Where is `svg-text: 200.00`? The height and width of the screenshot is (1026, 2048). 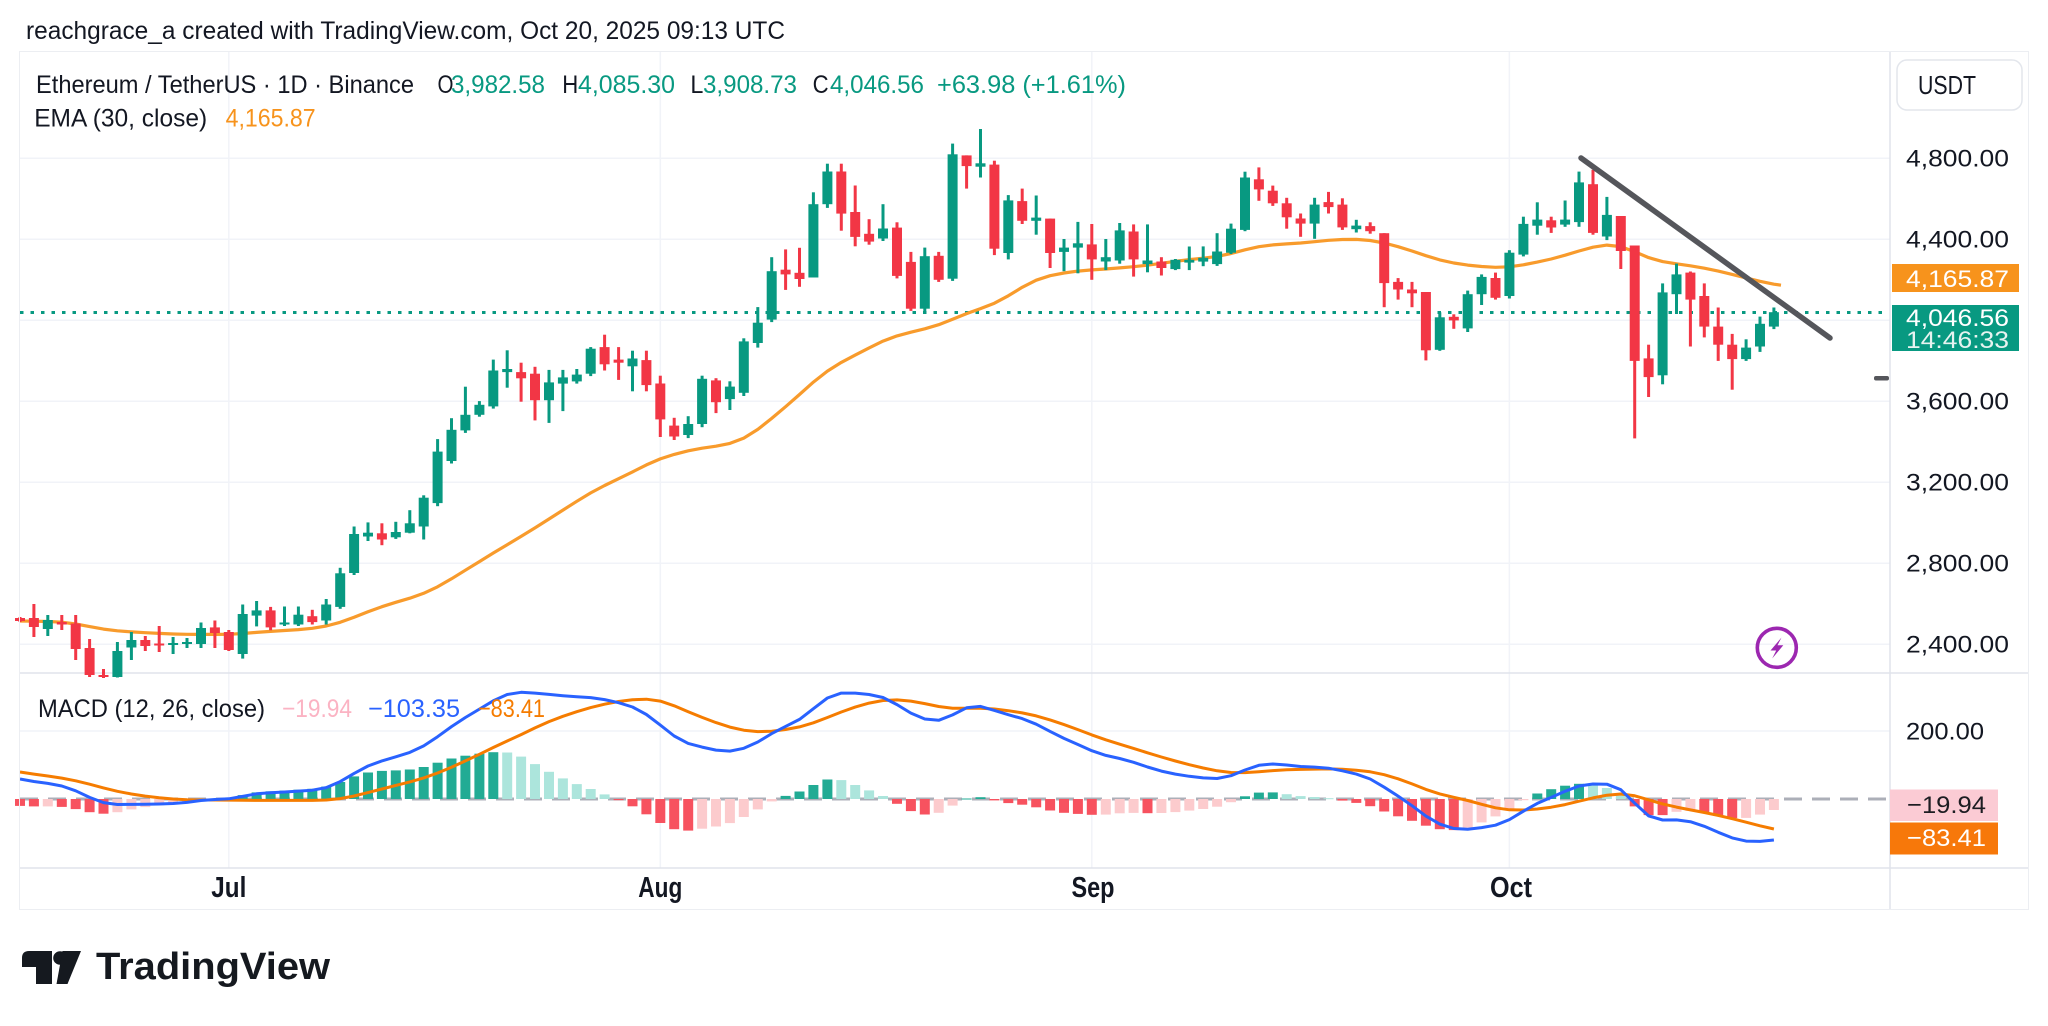 svg-text: 200.00 is located at coordinates (1945, 732).